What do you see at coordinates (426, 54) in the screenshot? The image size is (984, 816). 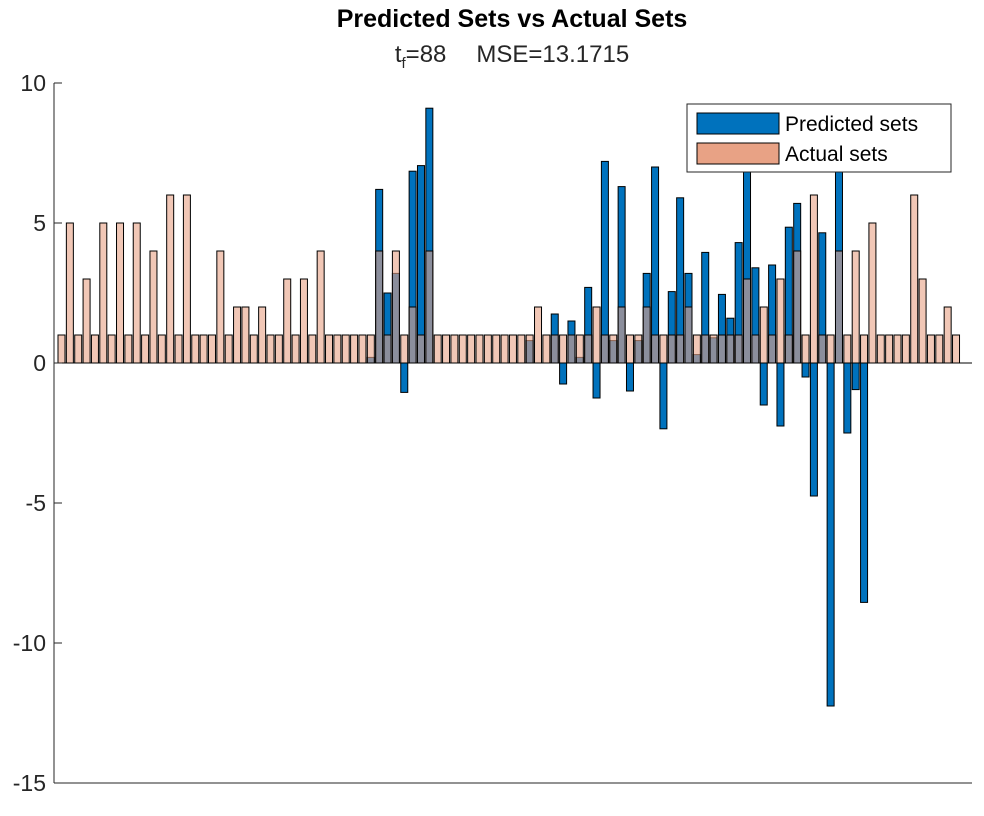 I see `subtitle-t-value: =88` at bounding box center [426, 54].